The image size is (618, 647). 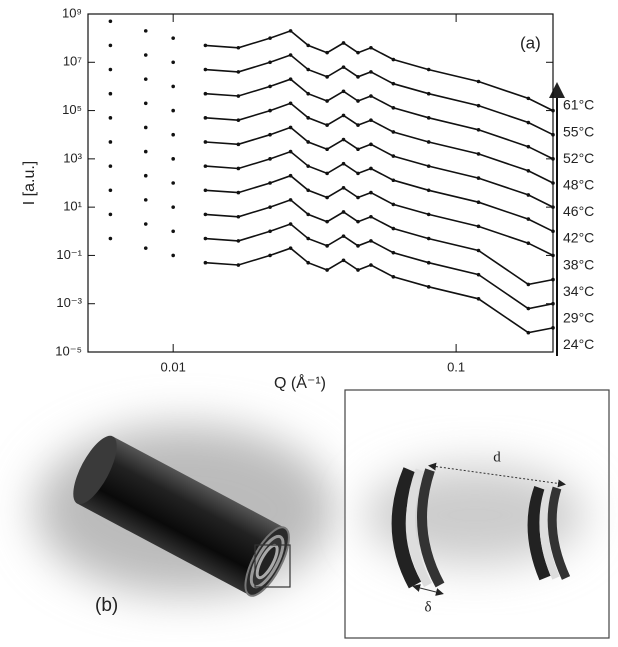 I want to click on legend-label: 52°C, so click(x=578, y=158).